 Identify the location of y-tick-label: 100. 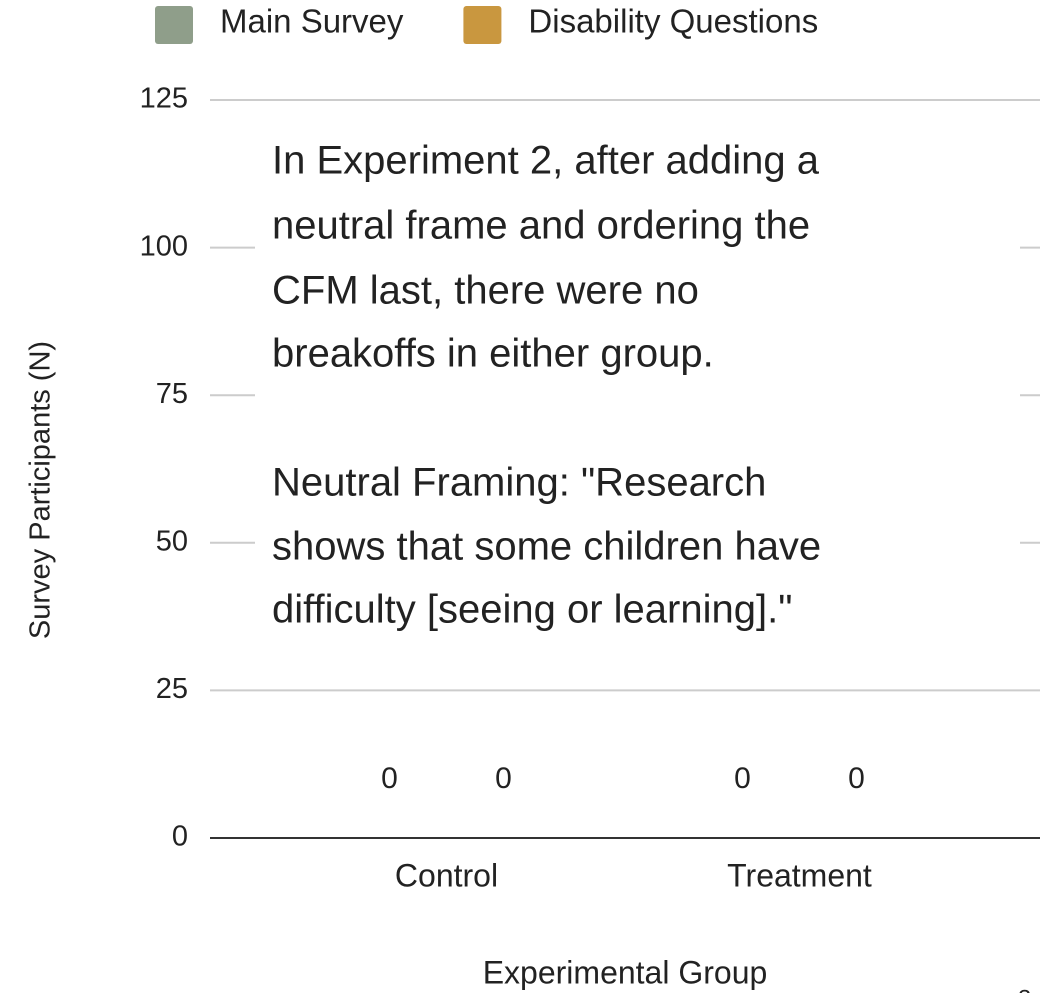
(164, 246).